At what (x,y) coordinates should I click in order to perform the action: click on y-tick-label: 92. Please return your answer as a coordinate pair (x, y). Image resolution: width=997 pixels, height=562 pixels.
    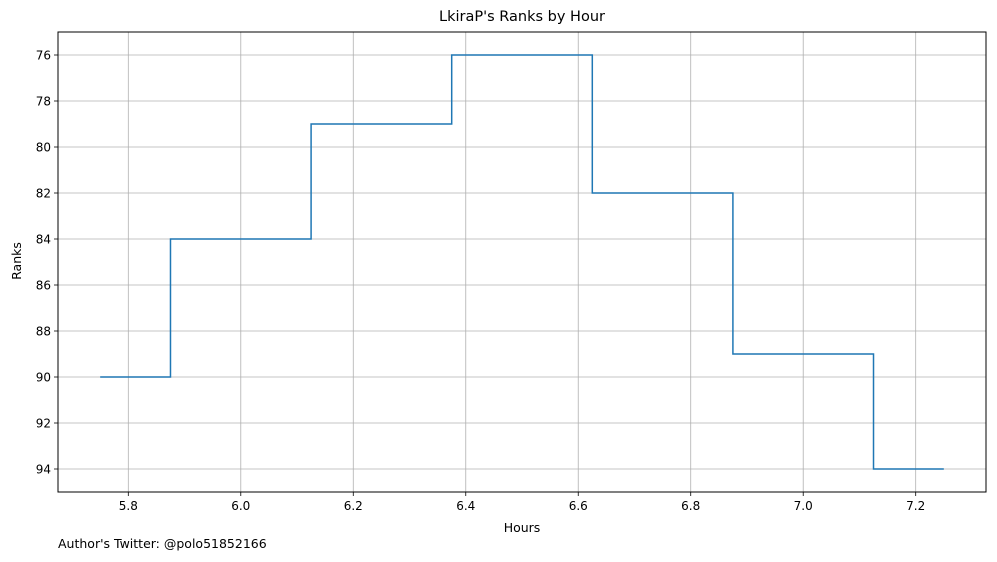
    Looking at the image, I should click on (43, 424).